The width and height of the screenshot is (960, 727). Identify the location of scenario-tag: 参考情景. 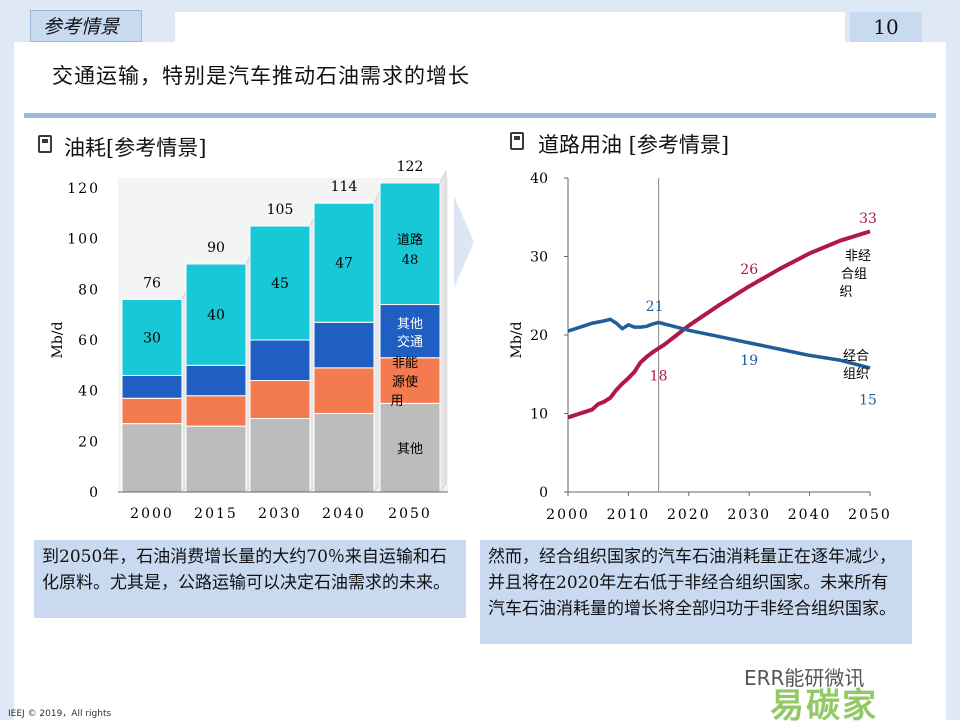
(86, 26).